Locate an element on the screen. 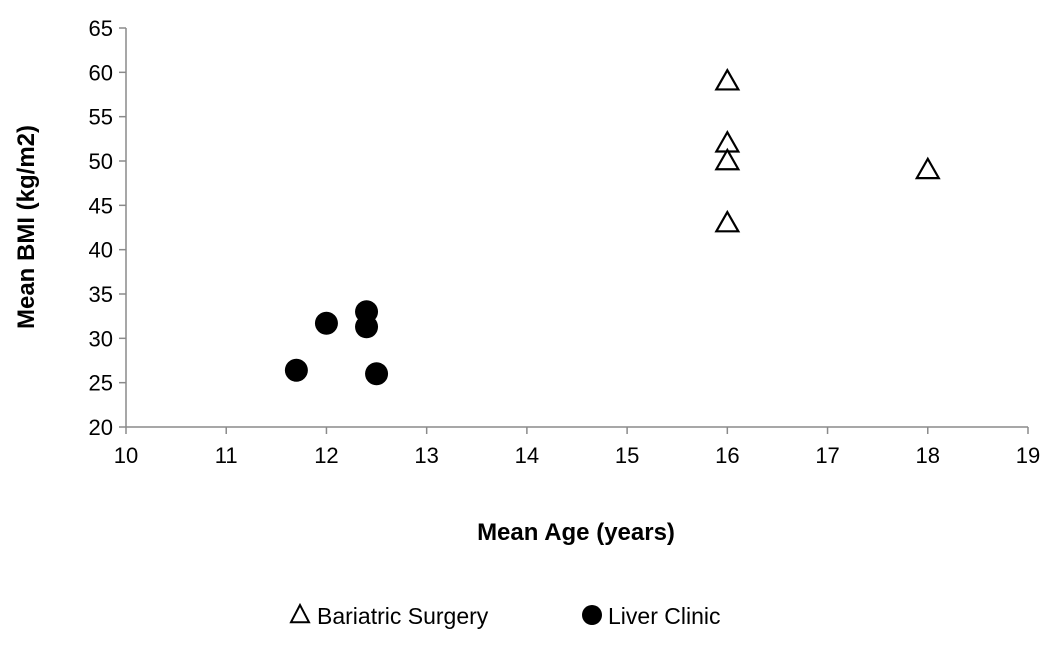  x-tick-label: 19 is located at coordinates (1028, 455).